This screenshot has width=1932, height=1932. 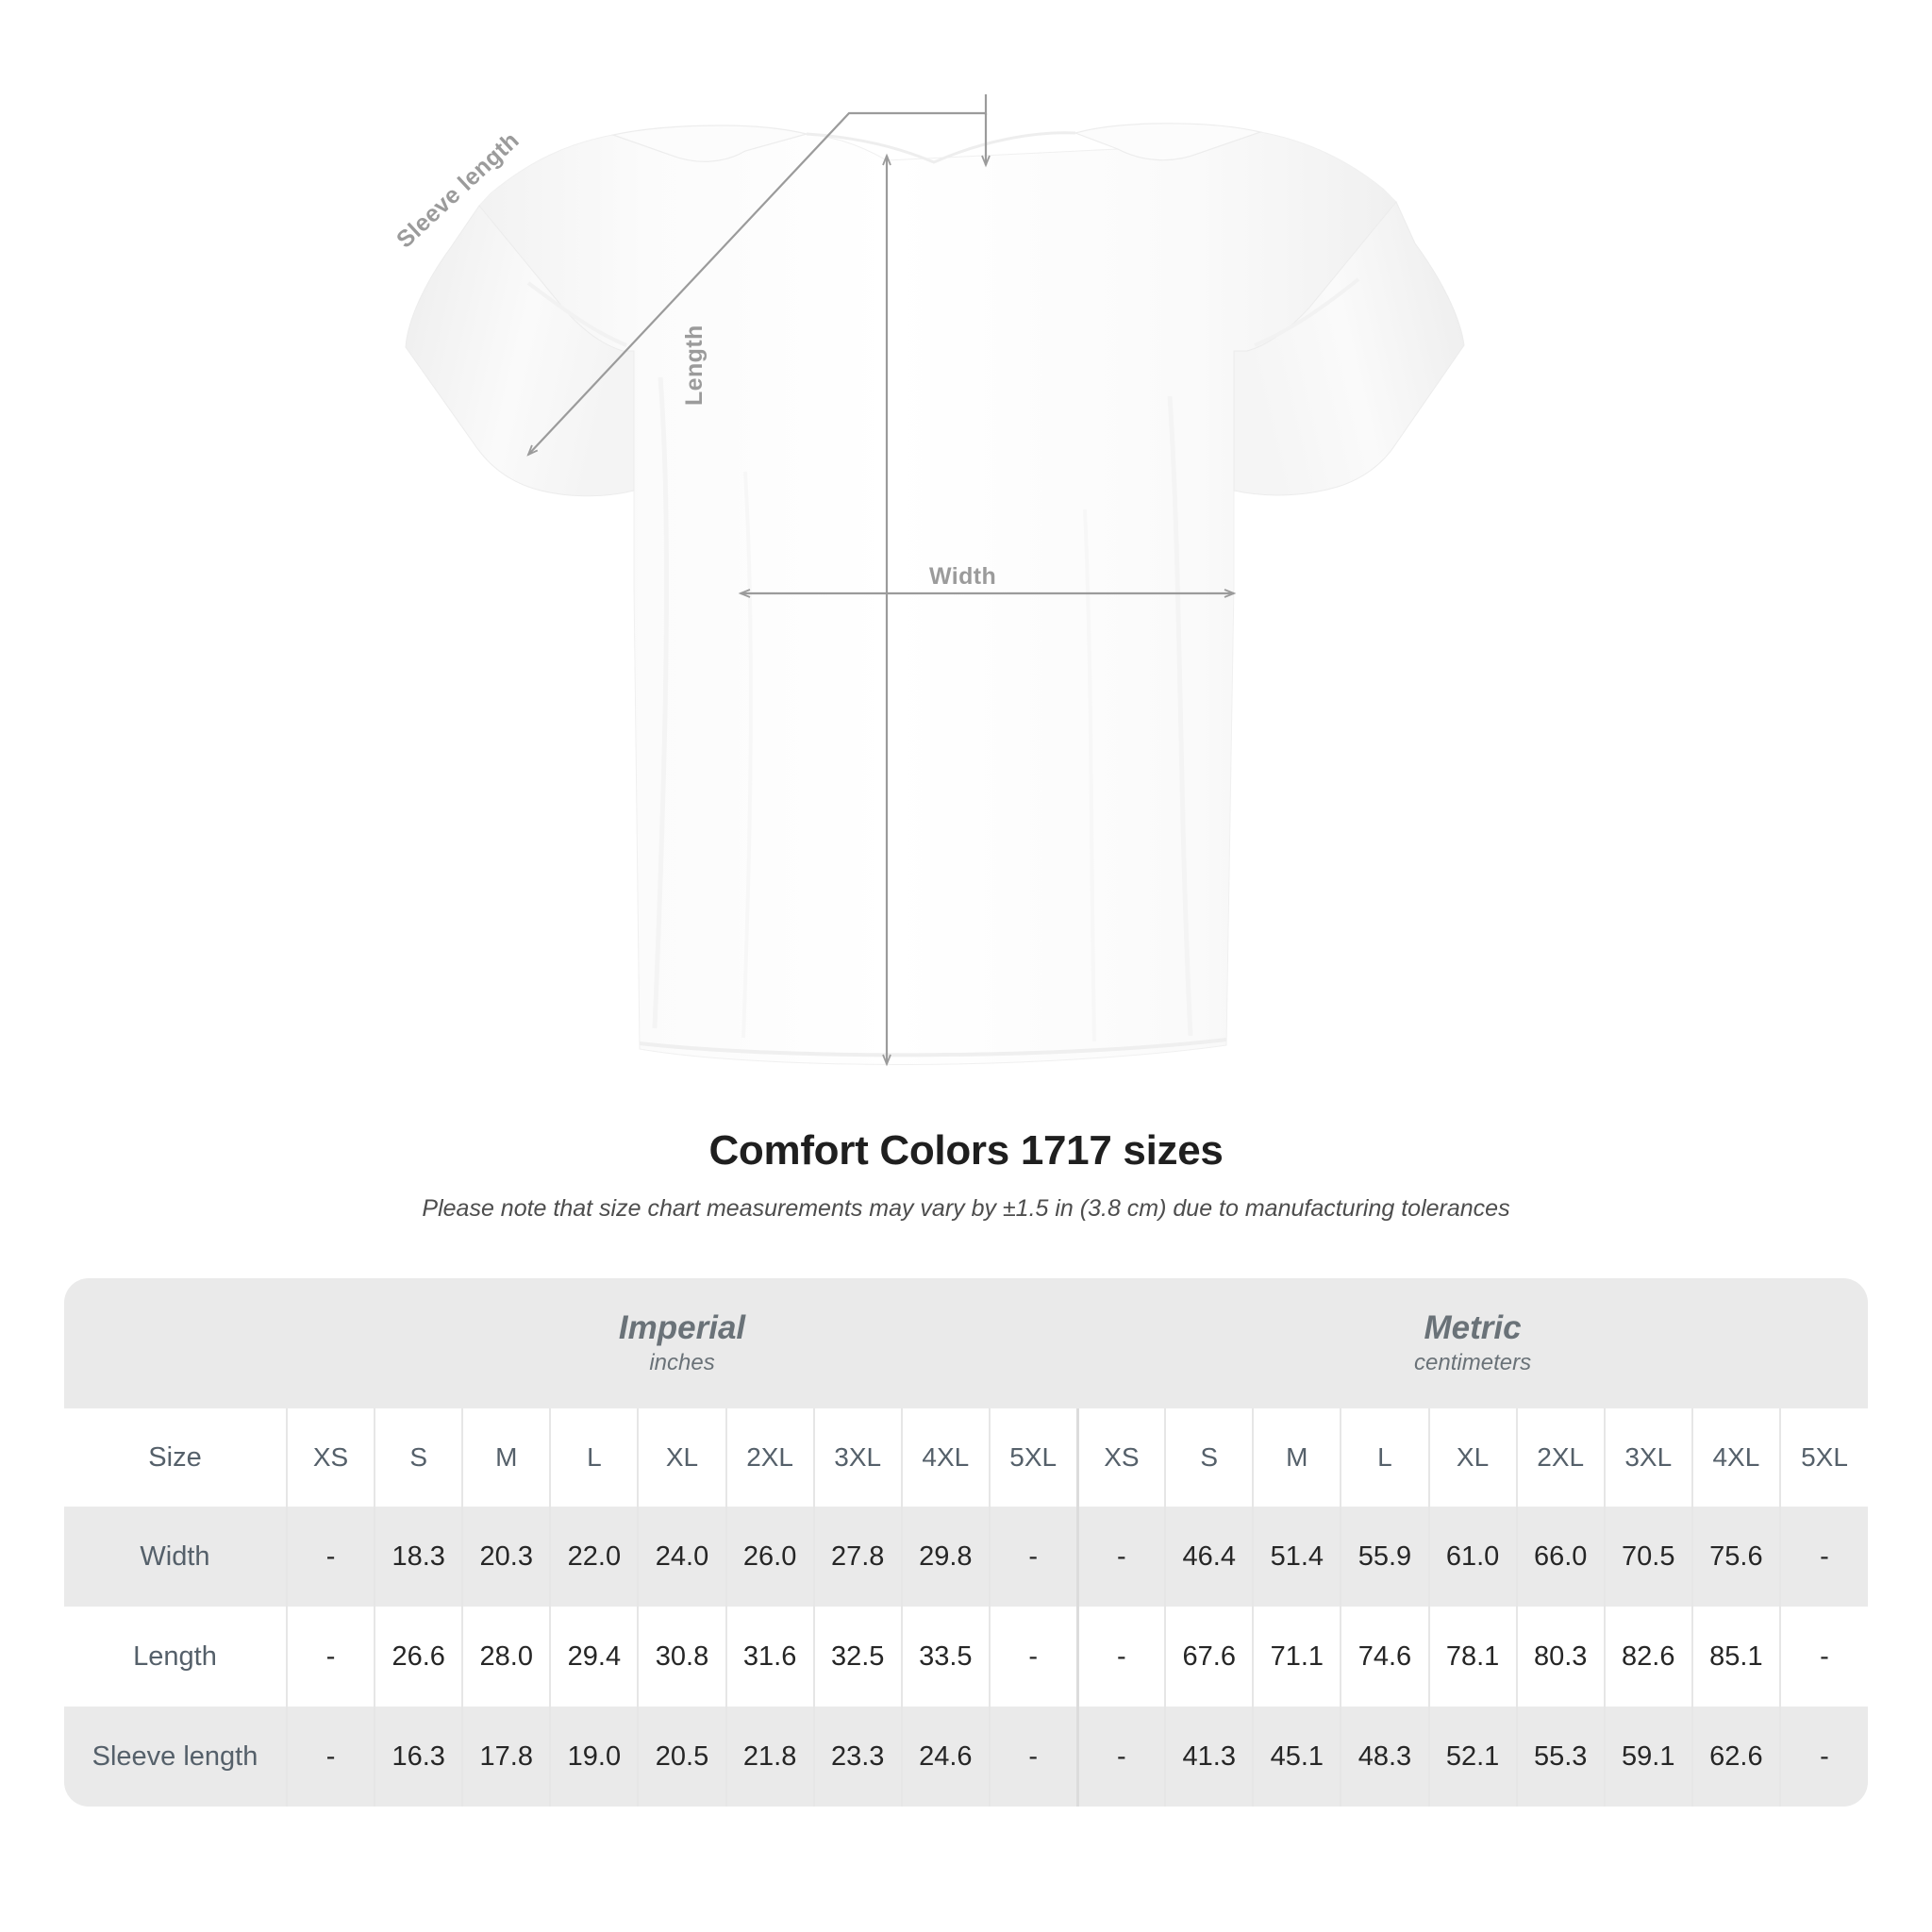 I want to click on row-label-width: Width, so click(x=175, y=1557).